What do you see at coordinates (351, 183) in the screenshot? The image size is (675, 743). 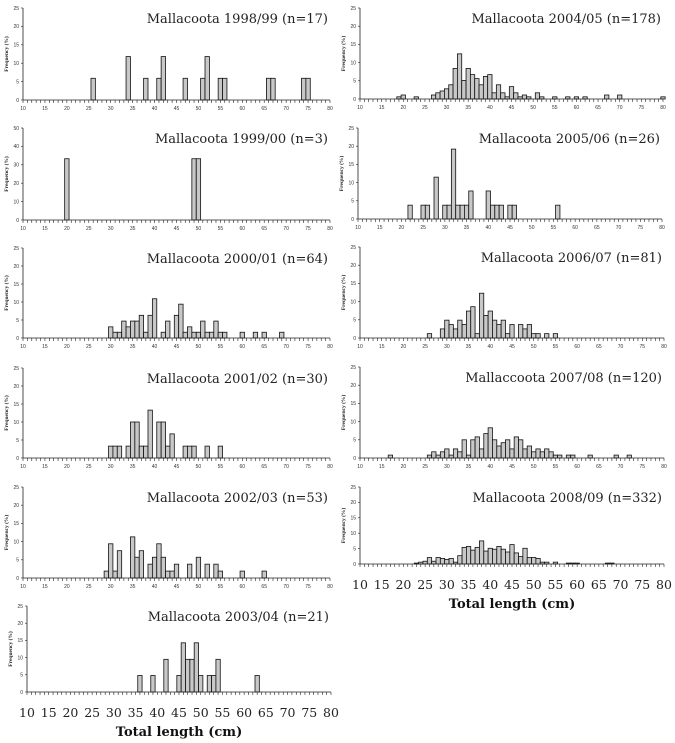 I see `y-tick-label: 10` at bounding box center [351, 183].